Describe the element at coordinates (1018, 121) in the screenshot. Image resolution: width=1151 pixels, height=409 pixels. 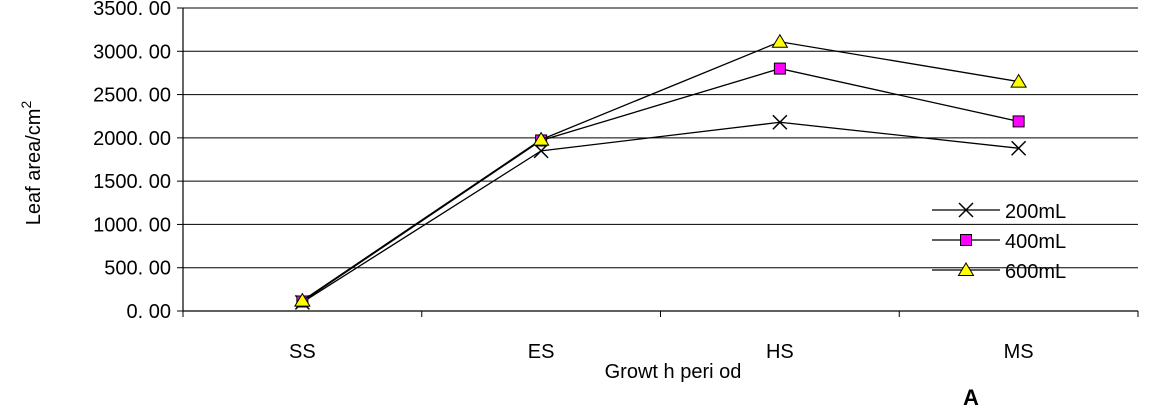
I see `data-point-400mL-MS` at that location.